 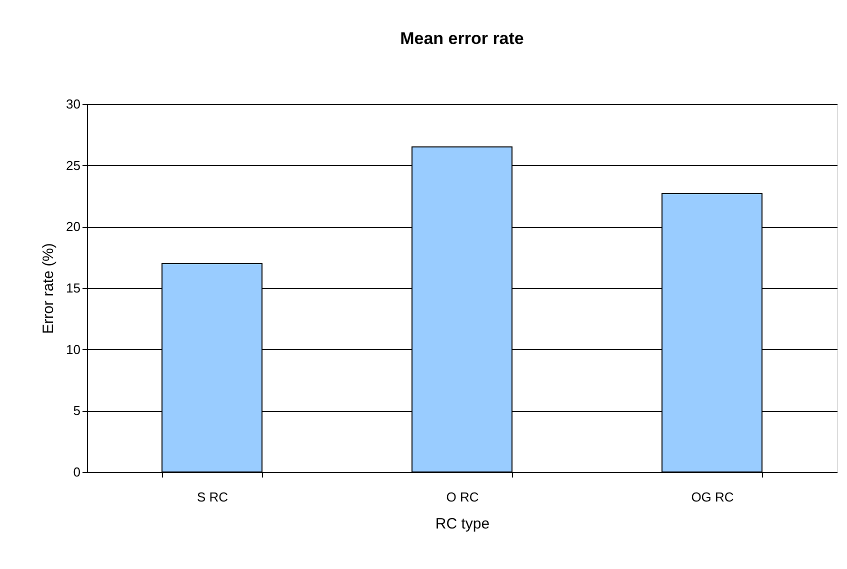 What do you see at coordinates (73, 226) in the screenshot?
I see `y-tick-label: 20` at bounding box center [73, 226].